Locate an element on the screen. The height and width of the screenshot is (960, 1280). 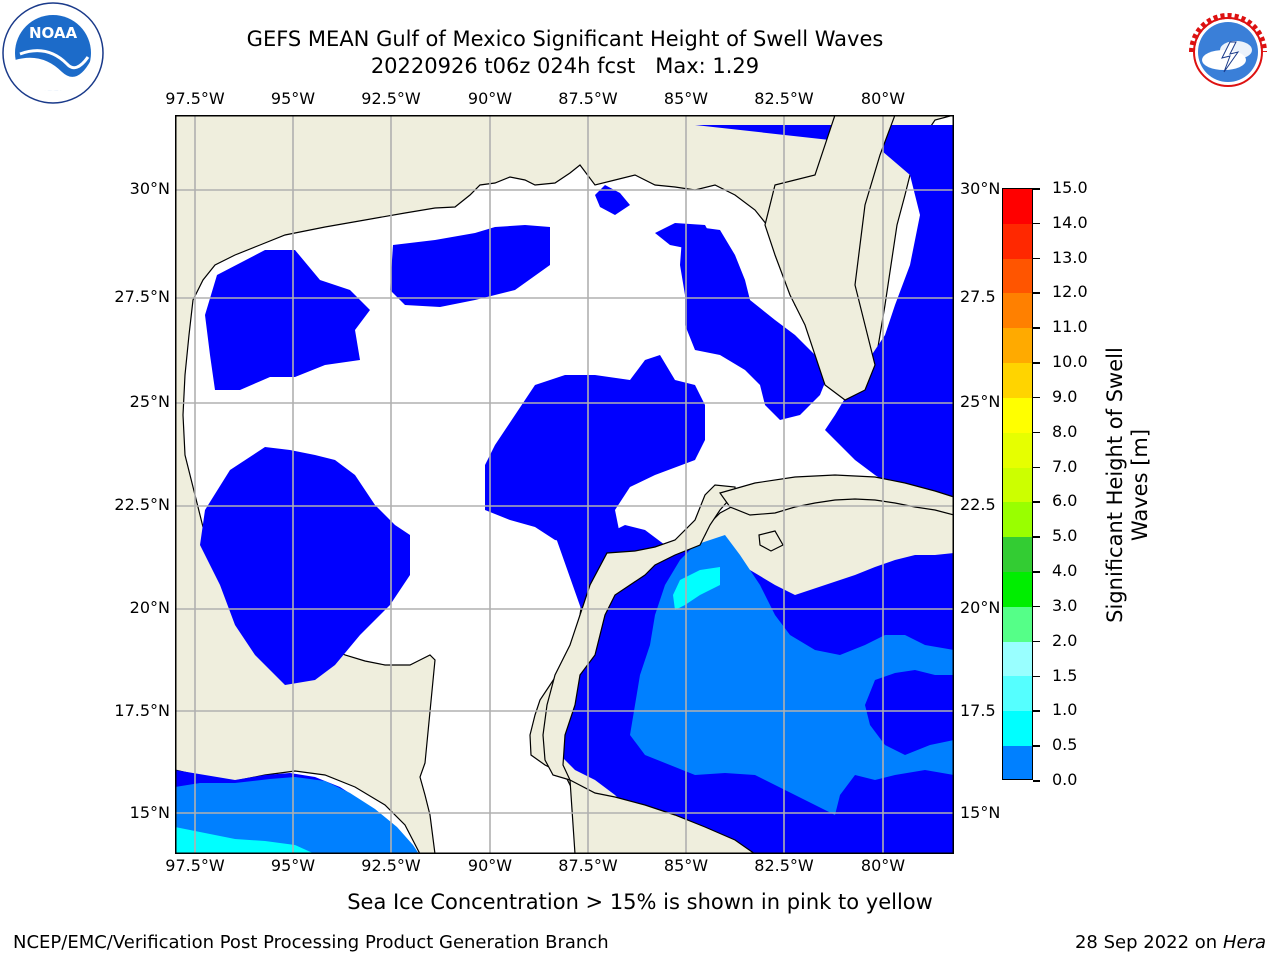
svg-text: NOAA is located at coordinates (53, 33).